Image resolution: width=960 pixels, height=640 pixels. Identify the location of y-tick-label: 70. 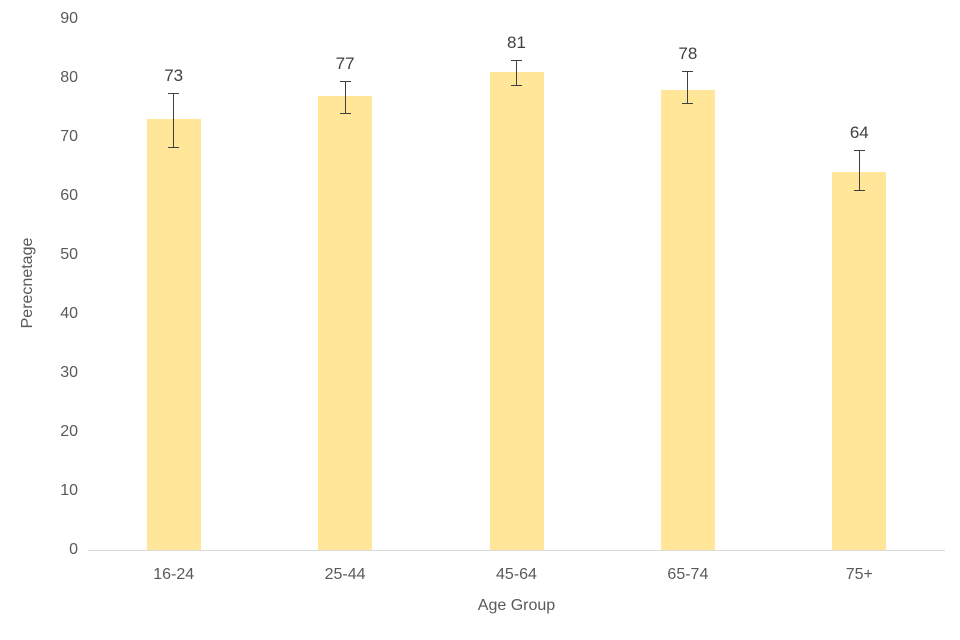
(69, 136).